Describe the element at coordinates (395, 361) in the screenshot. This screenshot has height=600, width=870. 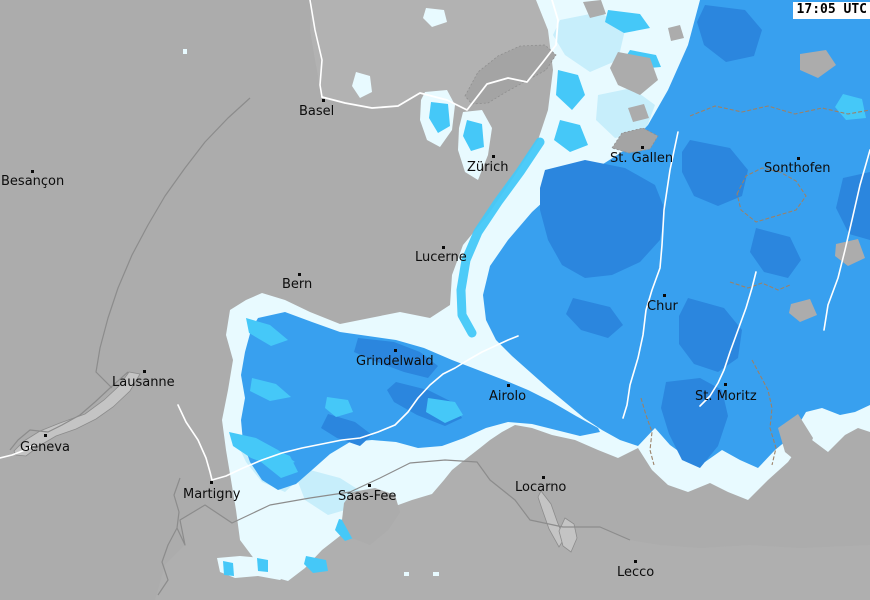
I see `city-label: Grindelwald` at that location.